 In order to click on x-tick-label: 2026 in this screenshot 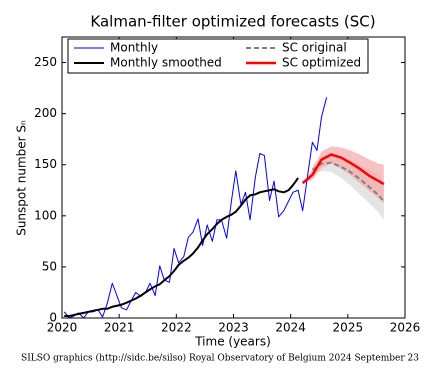, I will do `click(405, 328)`.